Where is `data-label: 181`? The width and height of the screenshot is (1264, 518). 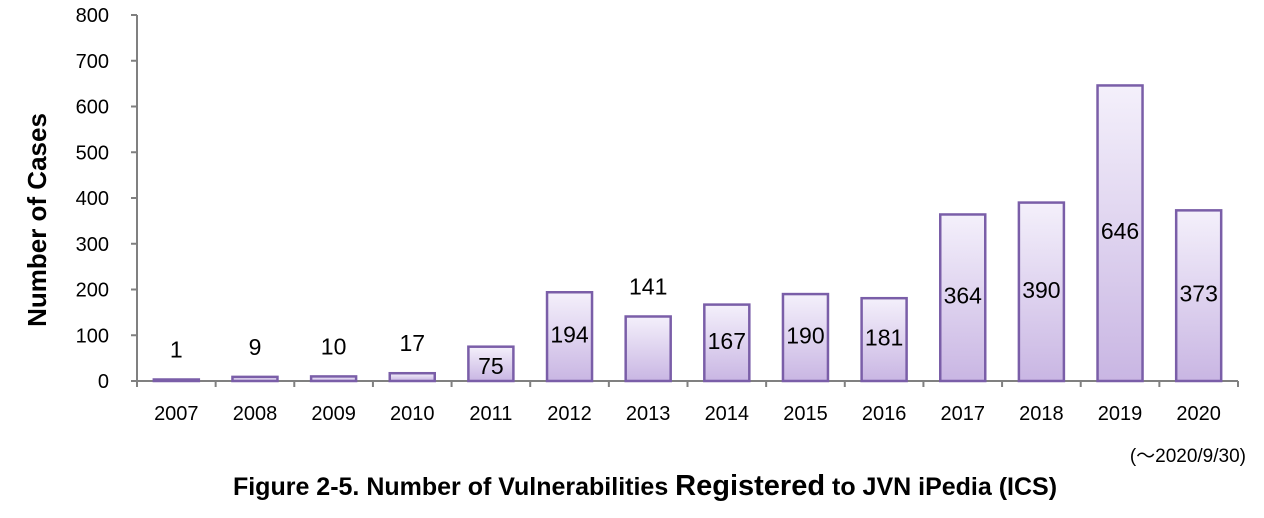
data-label: 181 is located at coordinates (884, 338).